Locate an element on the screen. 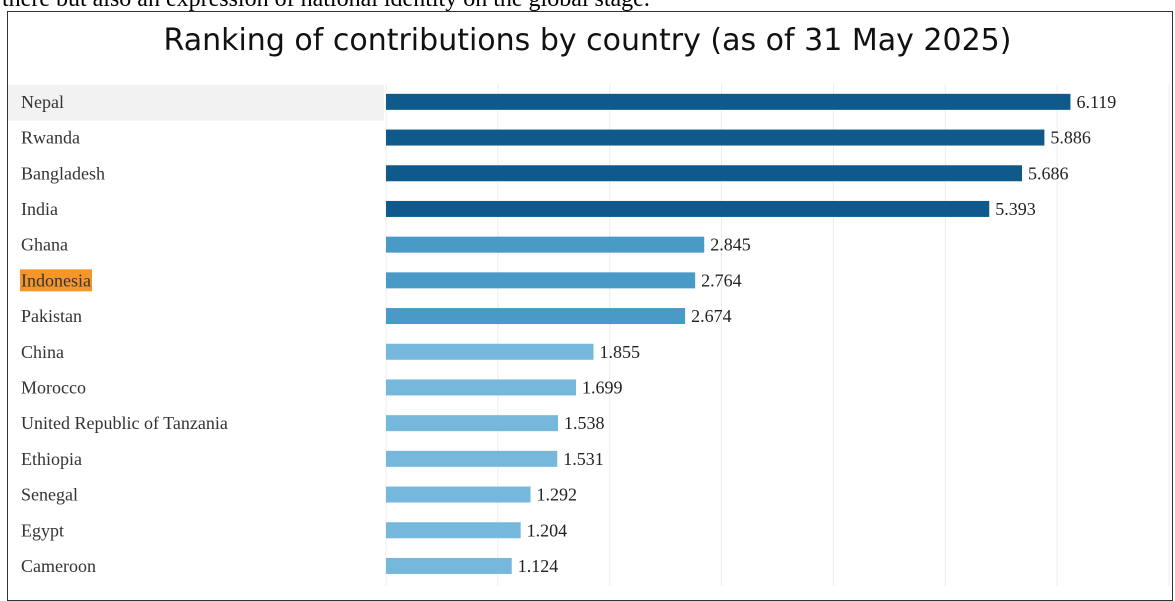 The width and height of the screenshot is (1175, 601). category-label: China is located at coordinates (42, 352).